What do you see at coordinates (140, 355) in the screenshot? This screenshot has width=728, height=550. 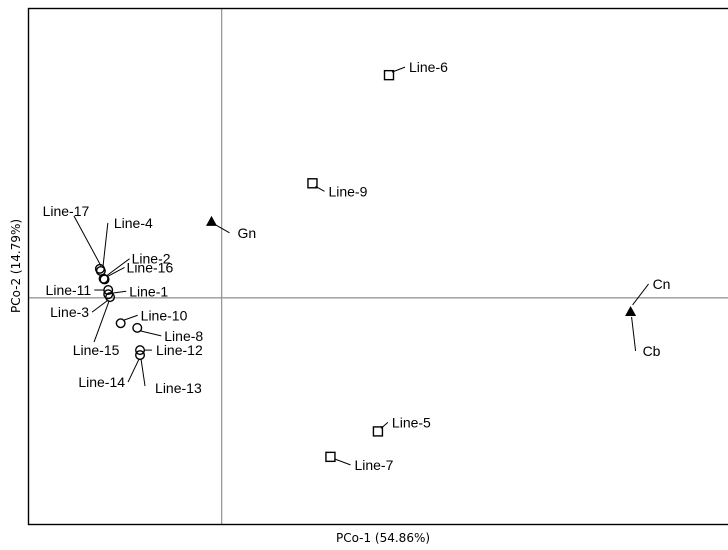 I see `line-13-marker` at bounding box center [140, 355].